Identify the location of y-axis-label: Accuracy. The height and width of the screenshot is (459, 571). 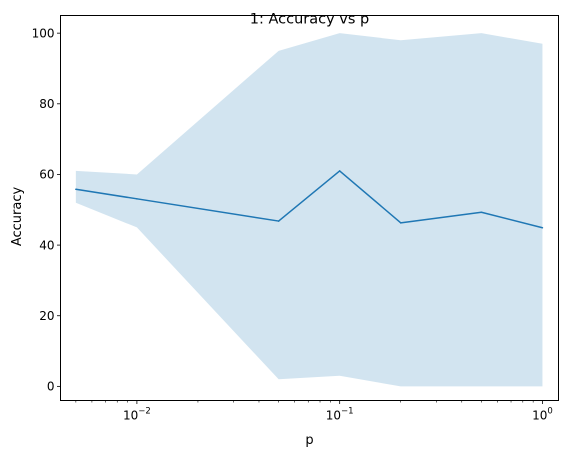
(17, 217).